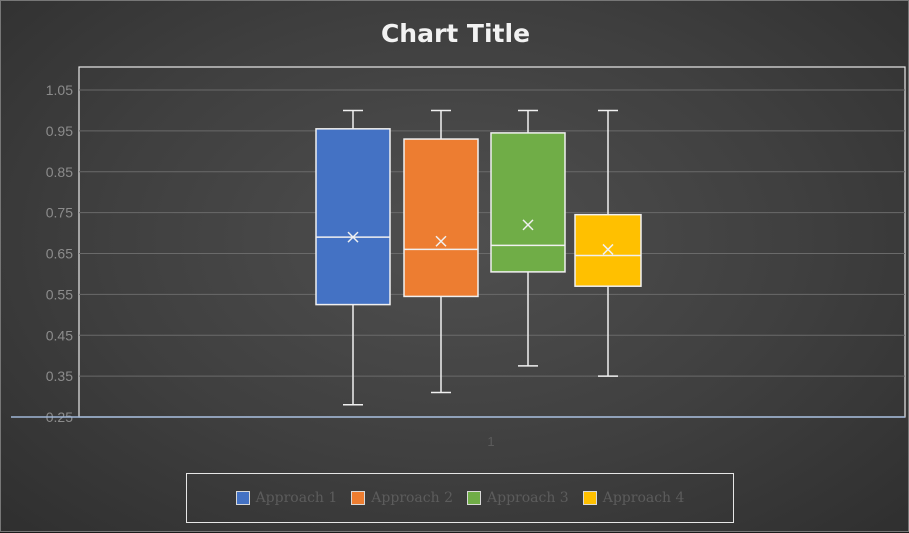  What do you see at coordinates (528, 498) in the screenshot?
I see `legend-label: Approach 3` at bounding box center [528, 498].